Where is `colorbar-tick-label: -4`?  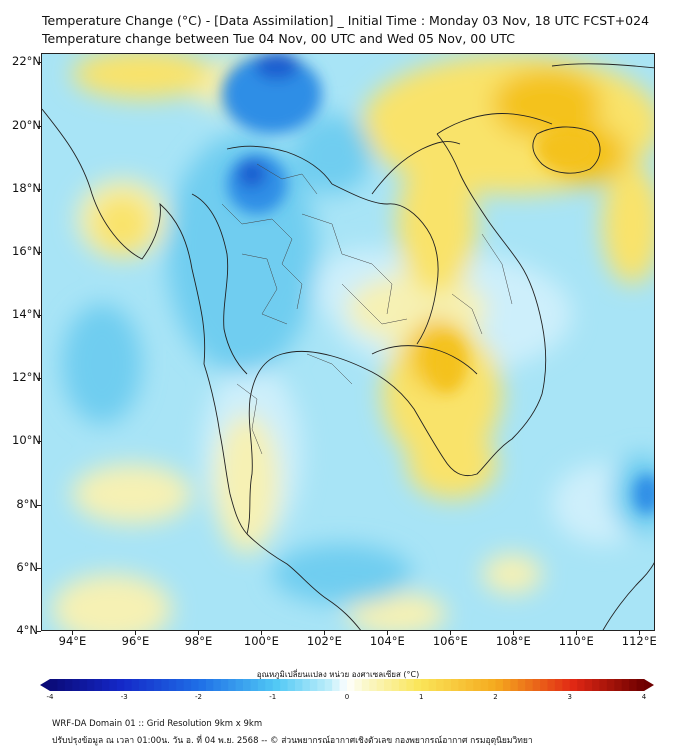
colorbar-tick-label: -4 is located at coordinates (50, 697).